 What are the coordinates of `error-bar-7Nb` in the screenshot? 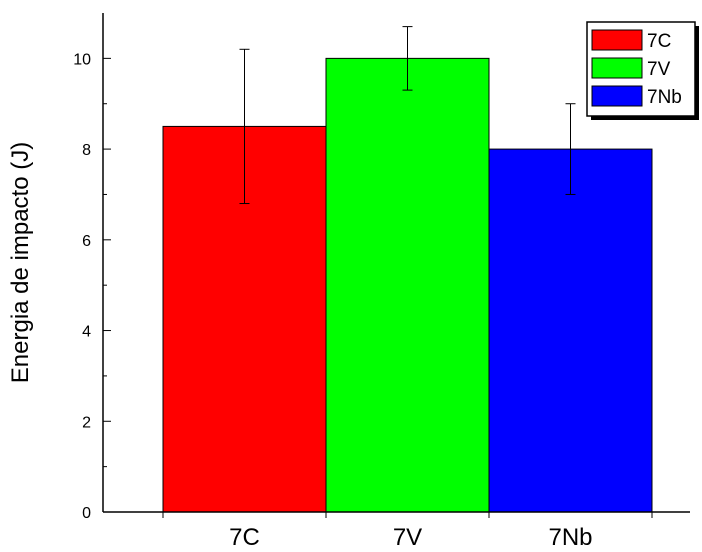 It's located at (570, 149).